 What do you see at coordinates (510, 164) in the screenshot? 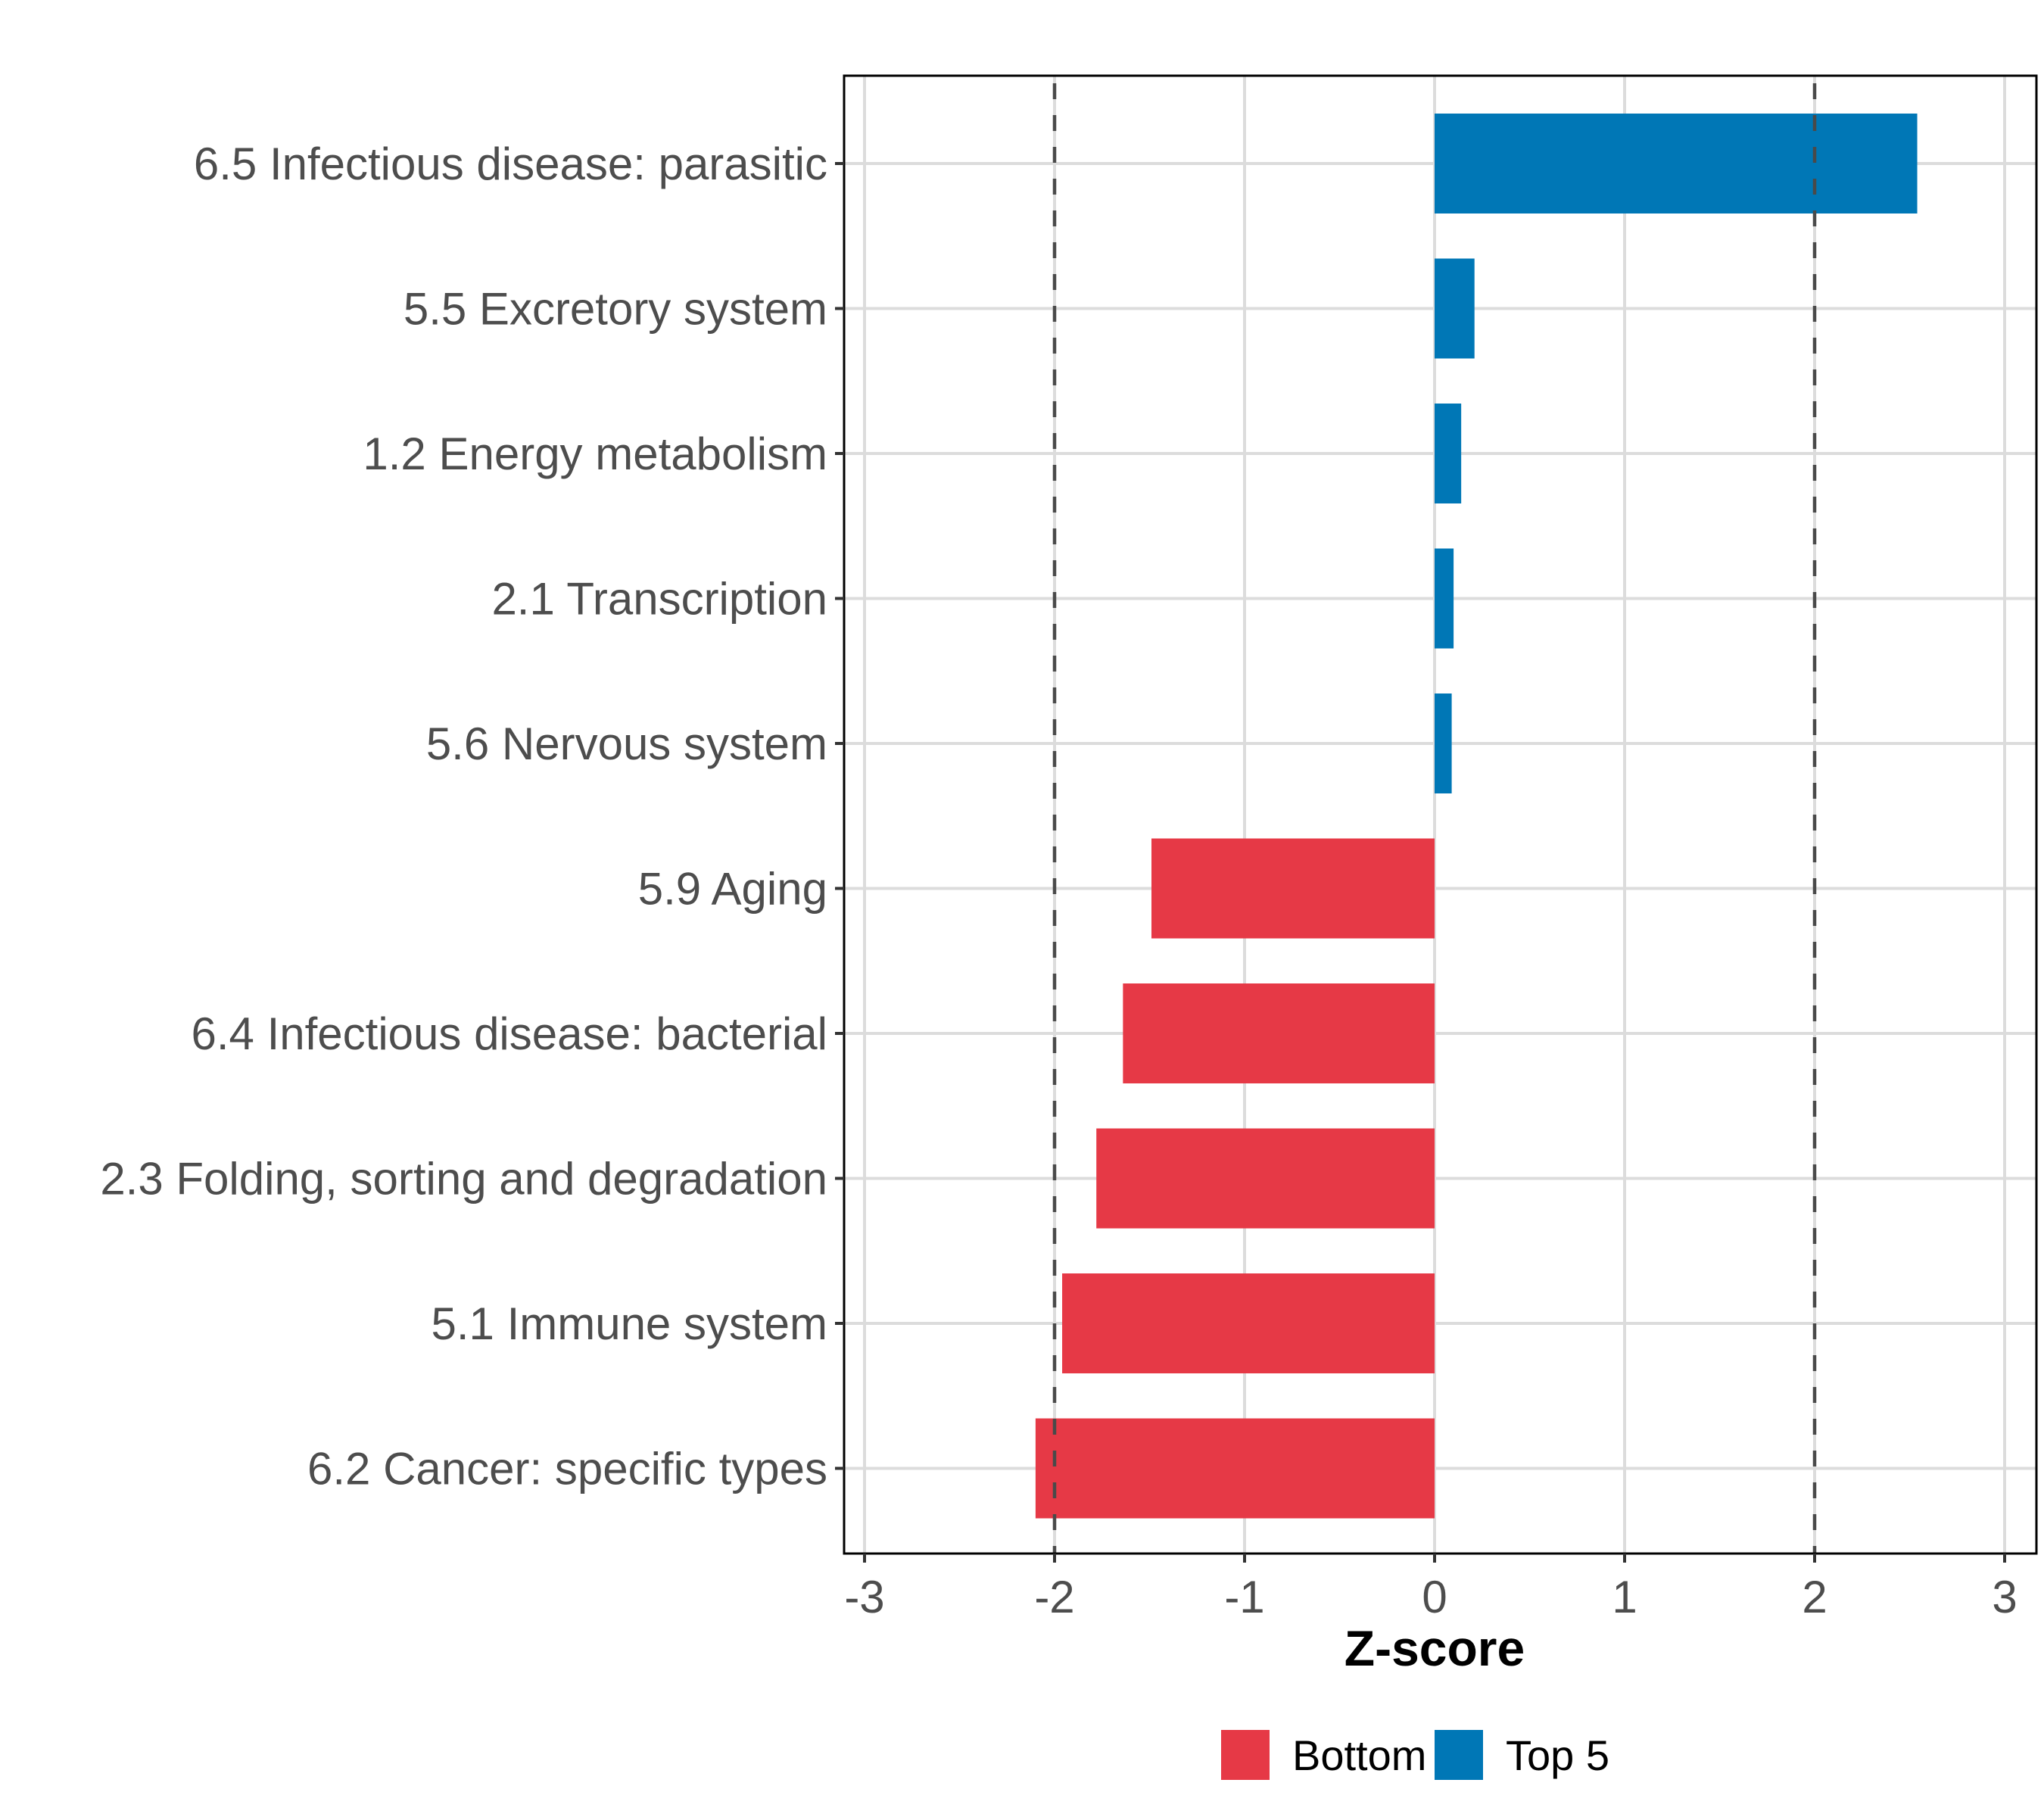
I see `y-tick-label: 6.5 Infectious disease: parasitic` at bounding box center [510, 164].